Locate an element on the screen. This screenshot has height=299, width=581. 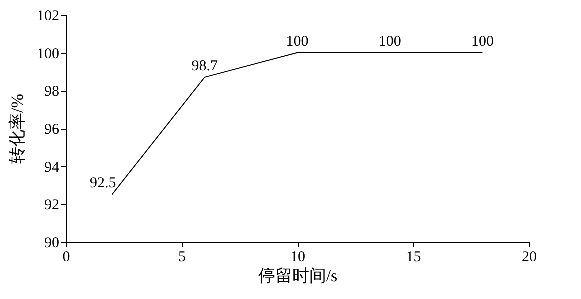
y-axis-title: 转化率/% is located at coordinates (17, 129).